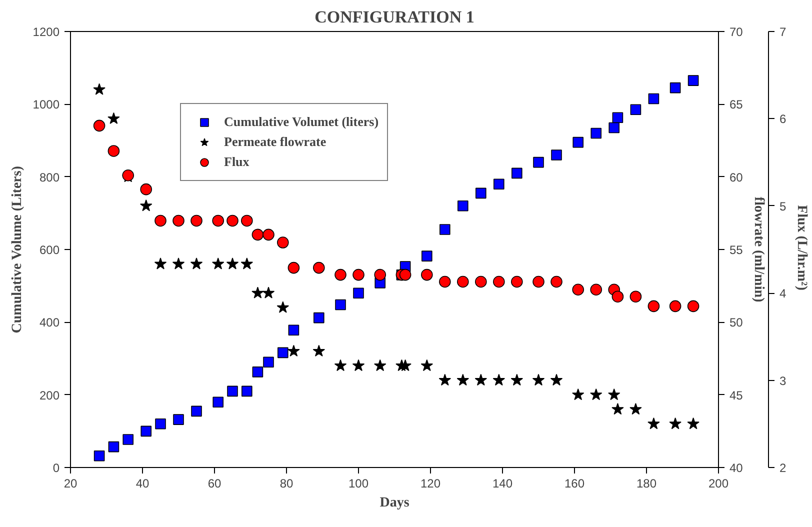 The height and width of the screenshot is (527, 812). Describe the element at coordinates (802, 248) in the screenshot. I see `y3-axis-title: Flux (L/hr.m²)` at that location.